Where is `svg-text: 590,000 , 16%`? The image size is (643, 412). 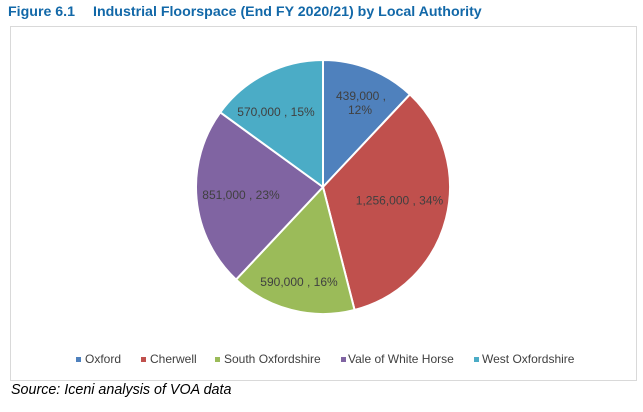
svg-text: 590,000 , 16% is located at coordinates (299, 282).